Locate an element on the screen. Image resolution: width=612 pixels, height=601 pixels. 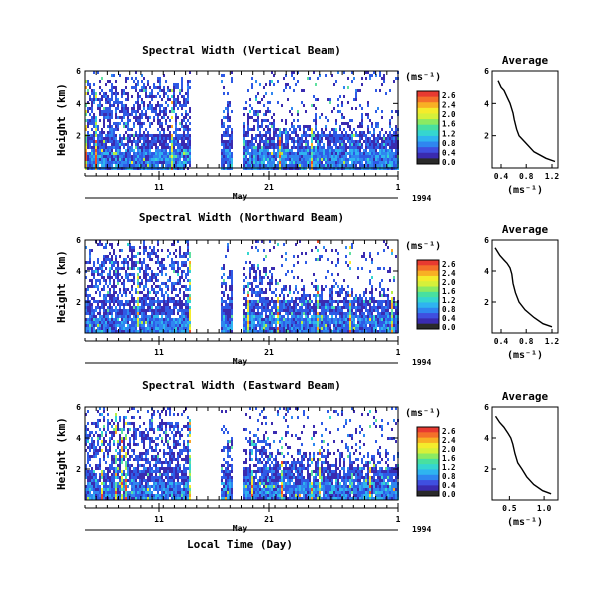
colorbar-swatch is located at coordinates (428, 321).